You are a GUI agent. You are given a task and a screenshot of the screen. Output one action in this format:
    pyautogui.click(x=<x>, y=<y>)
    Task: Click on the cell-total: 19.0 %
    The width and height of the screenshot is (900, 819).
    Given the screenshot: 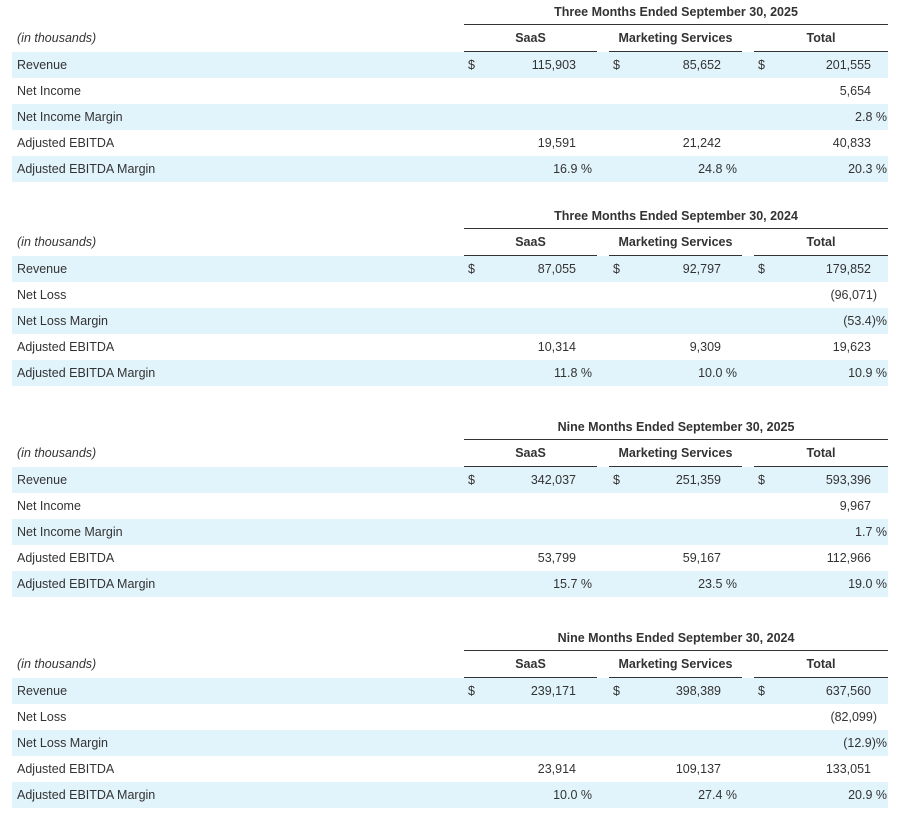 What is the action you would take?
    pyautogui.click(x=867, y=584)
    